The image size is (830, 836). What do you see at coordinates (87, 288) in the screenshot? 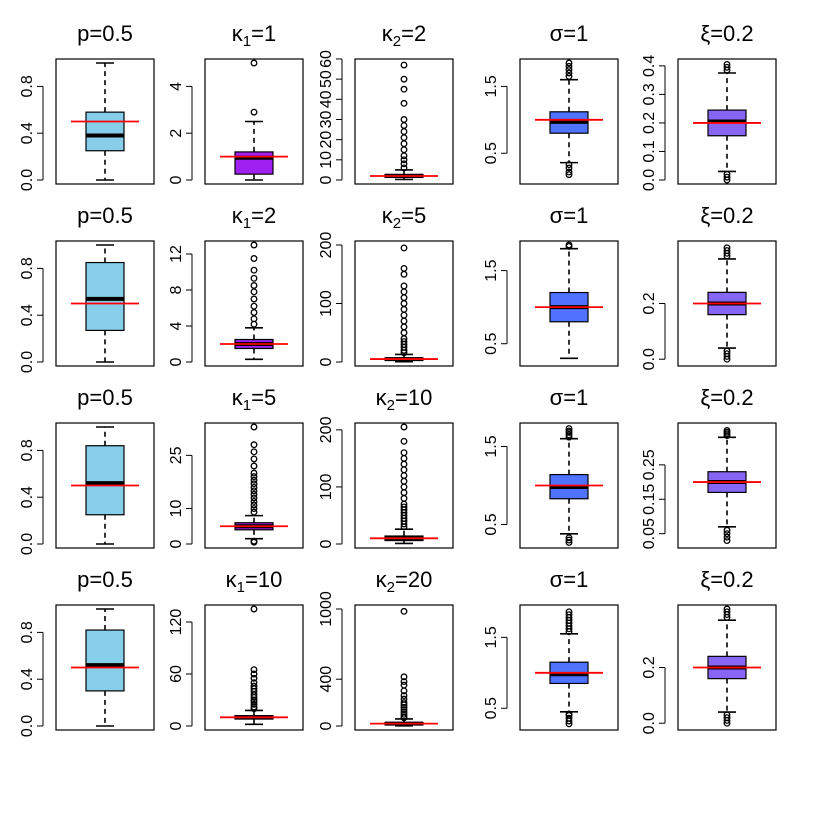
I see `boxplot-panel-2-1: p=0.5 0.0 0.4 0.8` at bounding box center [87, 288].